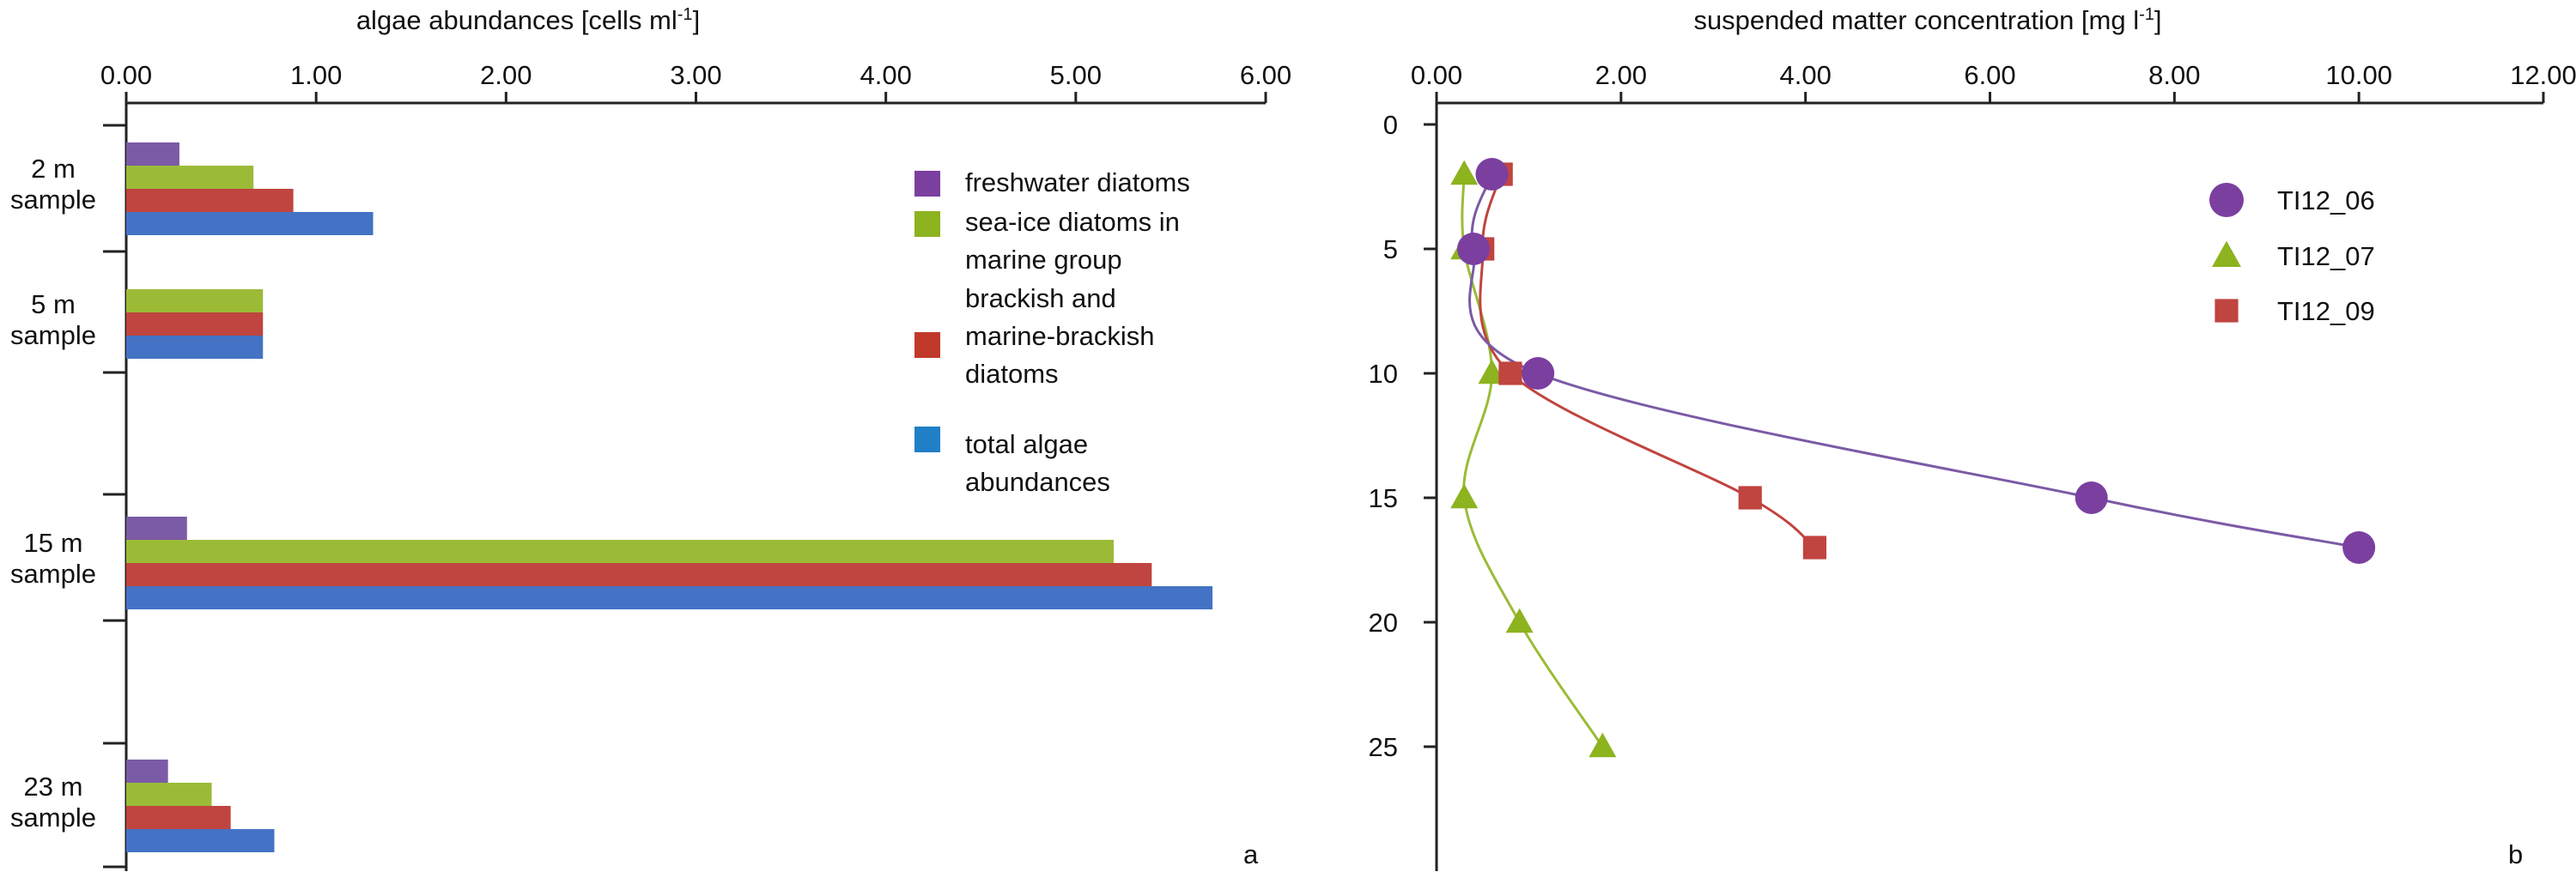 The image size is (2576, 878). I want to click on legend-label-sea-ice-diatoms-in-marine-group: marine group, so click(1043, 260).